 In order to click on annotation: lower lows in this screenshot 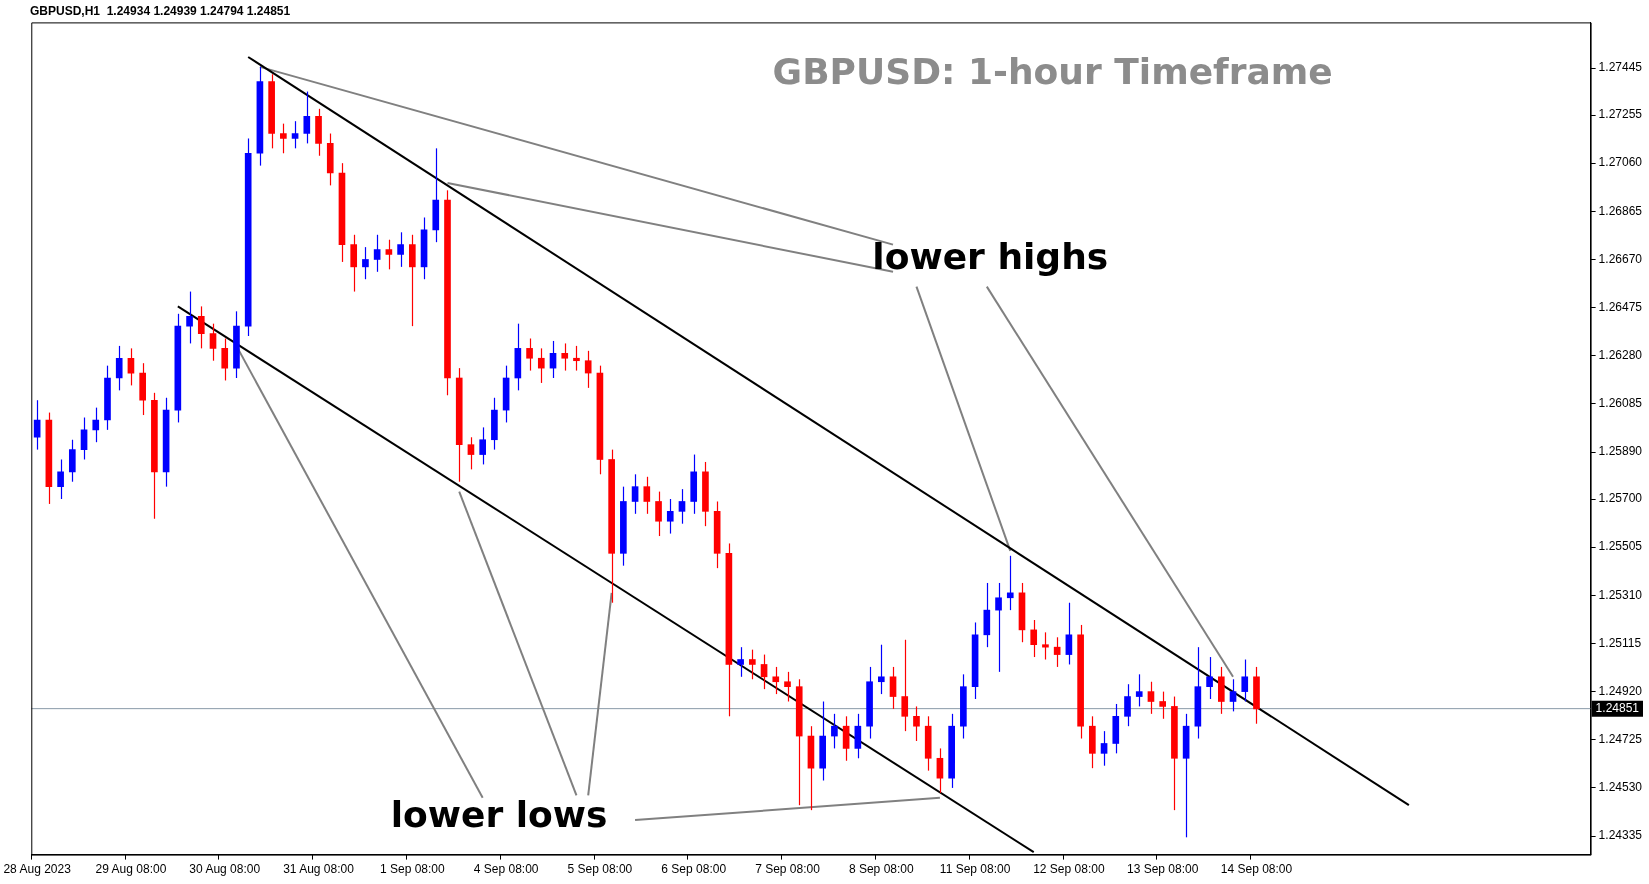, I will do `click(499, 814)`.